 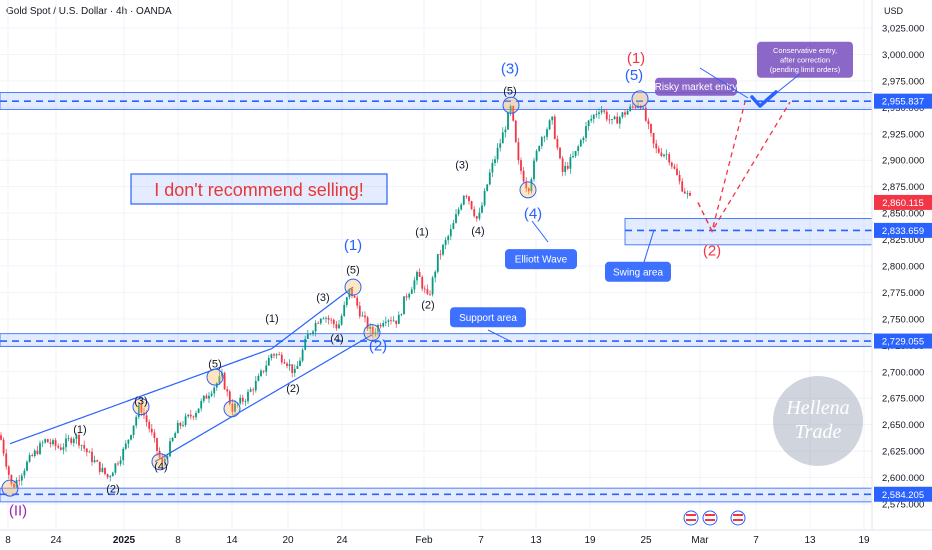 I want to click on projections, so click(x=744, y=161).